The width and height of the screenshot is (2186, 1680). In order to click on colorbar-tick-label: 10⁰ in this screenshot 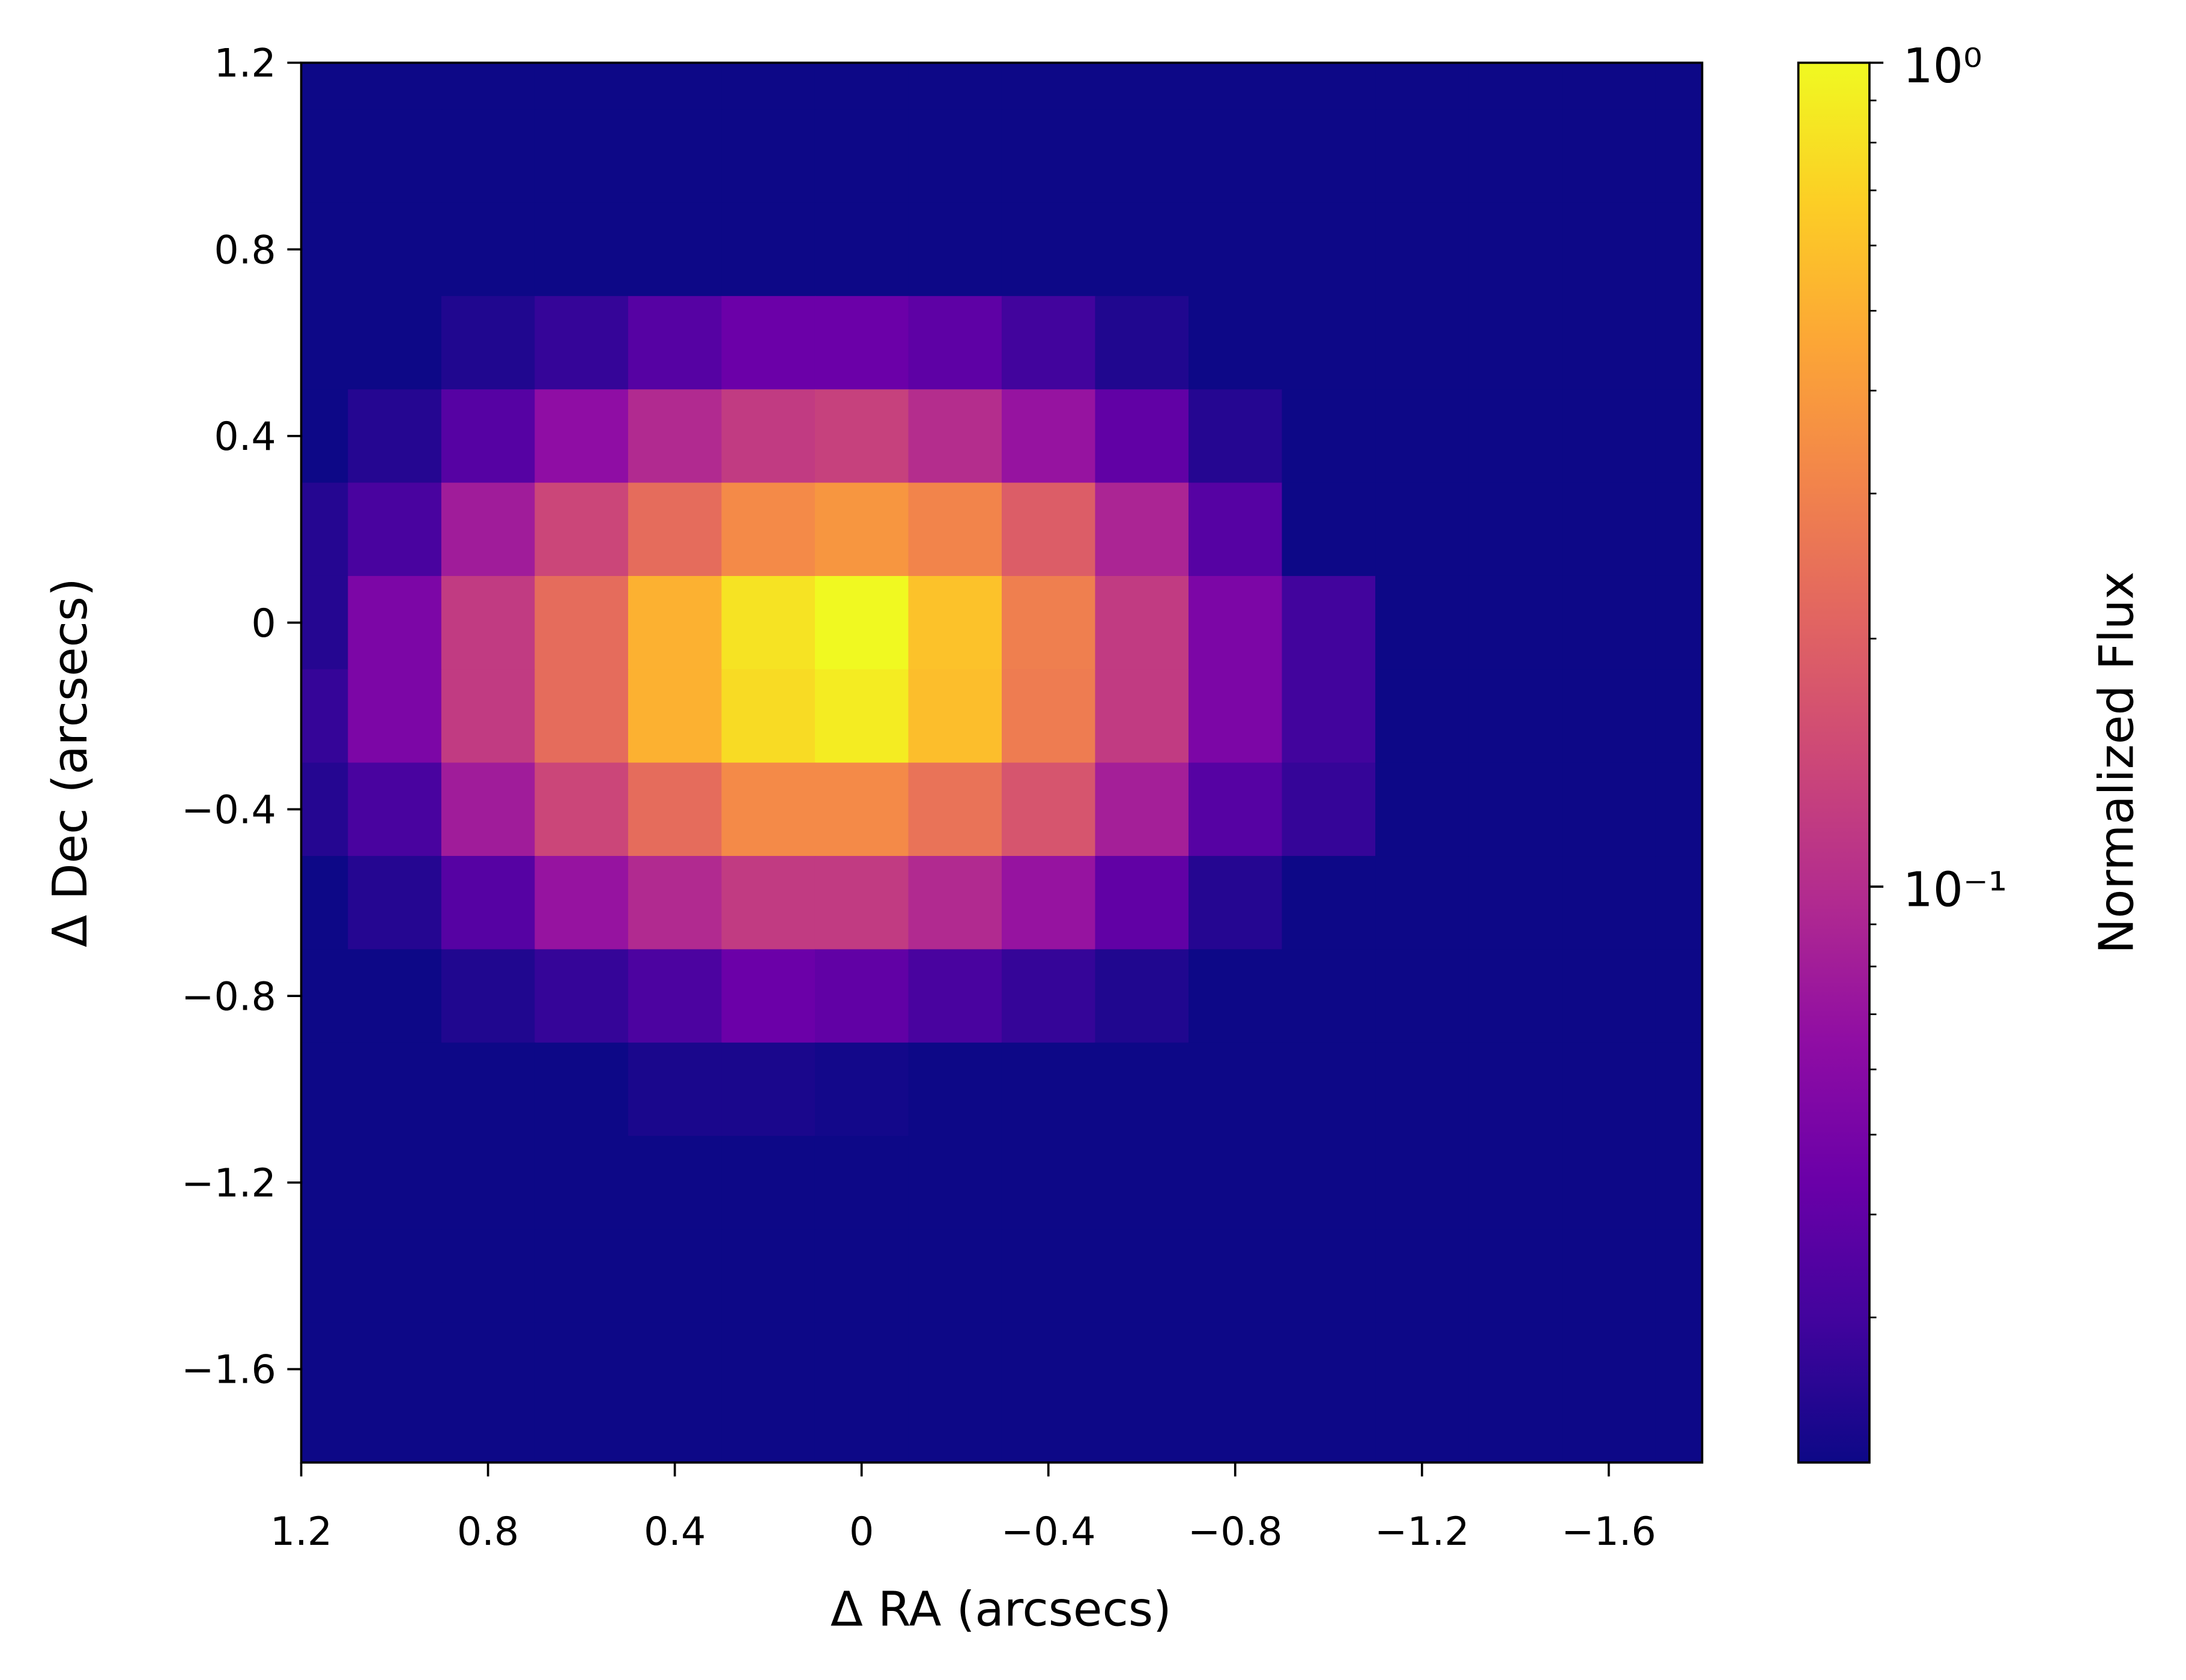, I will do `click(1942, 66)`.